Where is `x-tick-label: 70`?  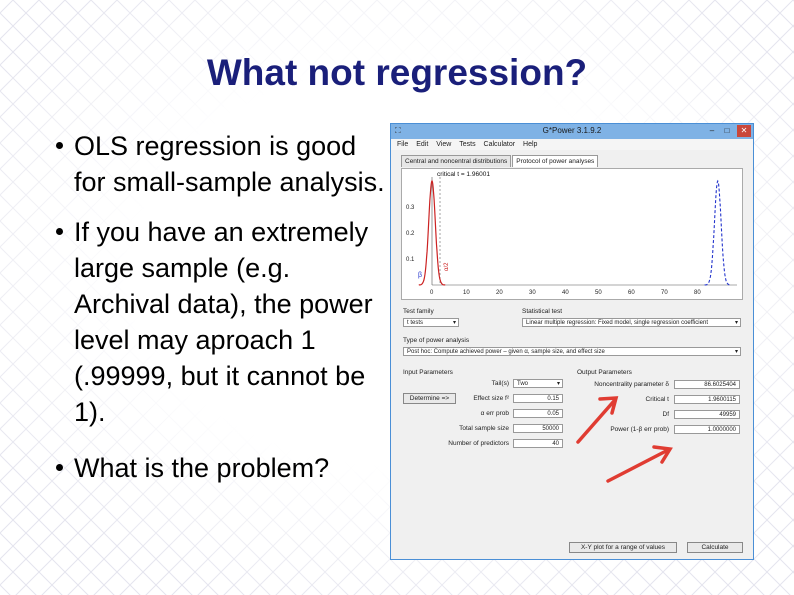
x-tick-label: 70 is located at coordinates (664, 293).